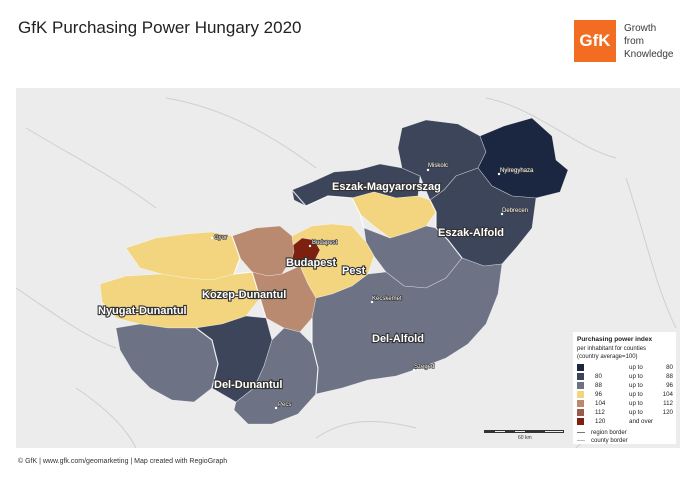 Image resolution: width=690 pixels, height=486 pixels. What do you see at coordinates (598, 376) in the screenshot?
I see `legend-from: 80` at bounding box center [598, 376].